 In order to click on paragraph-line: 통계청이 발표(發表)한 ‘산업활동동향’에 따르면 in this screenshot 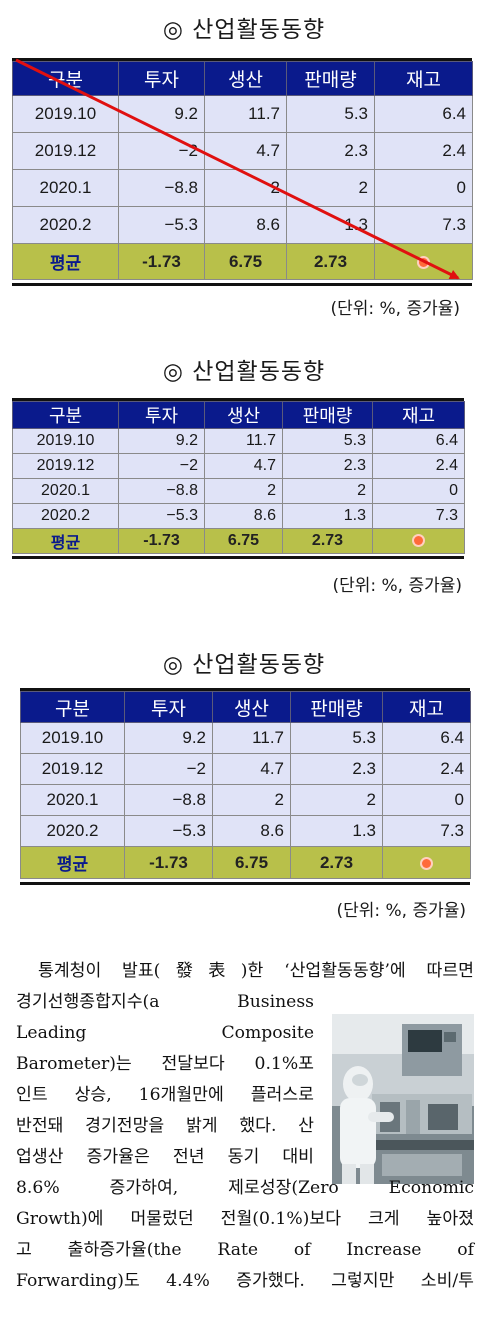, I will do `click(256, 971)`.